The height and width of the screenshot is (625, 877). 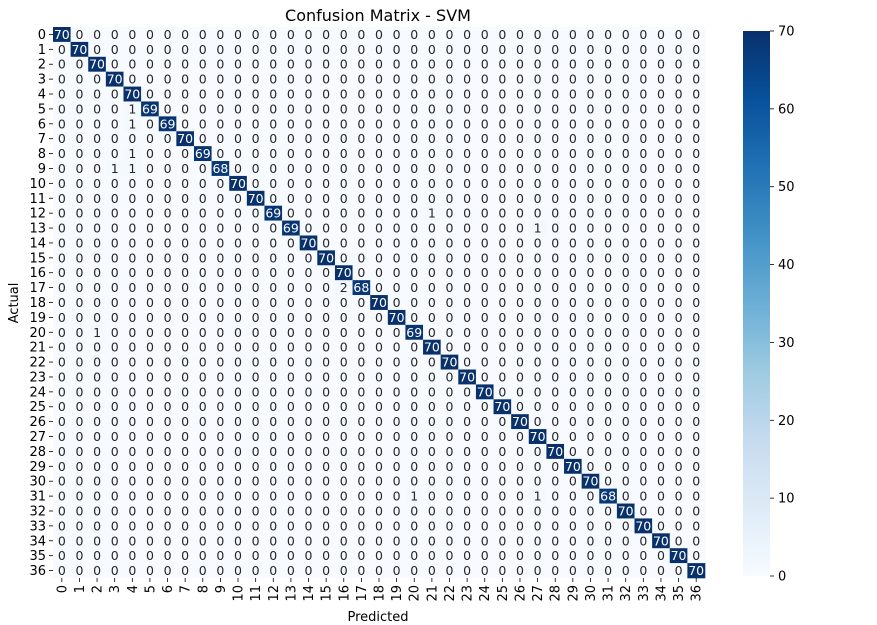 I want to click on x-tick-label: 8, so click(x=203, y=589).